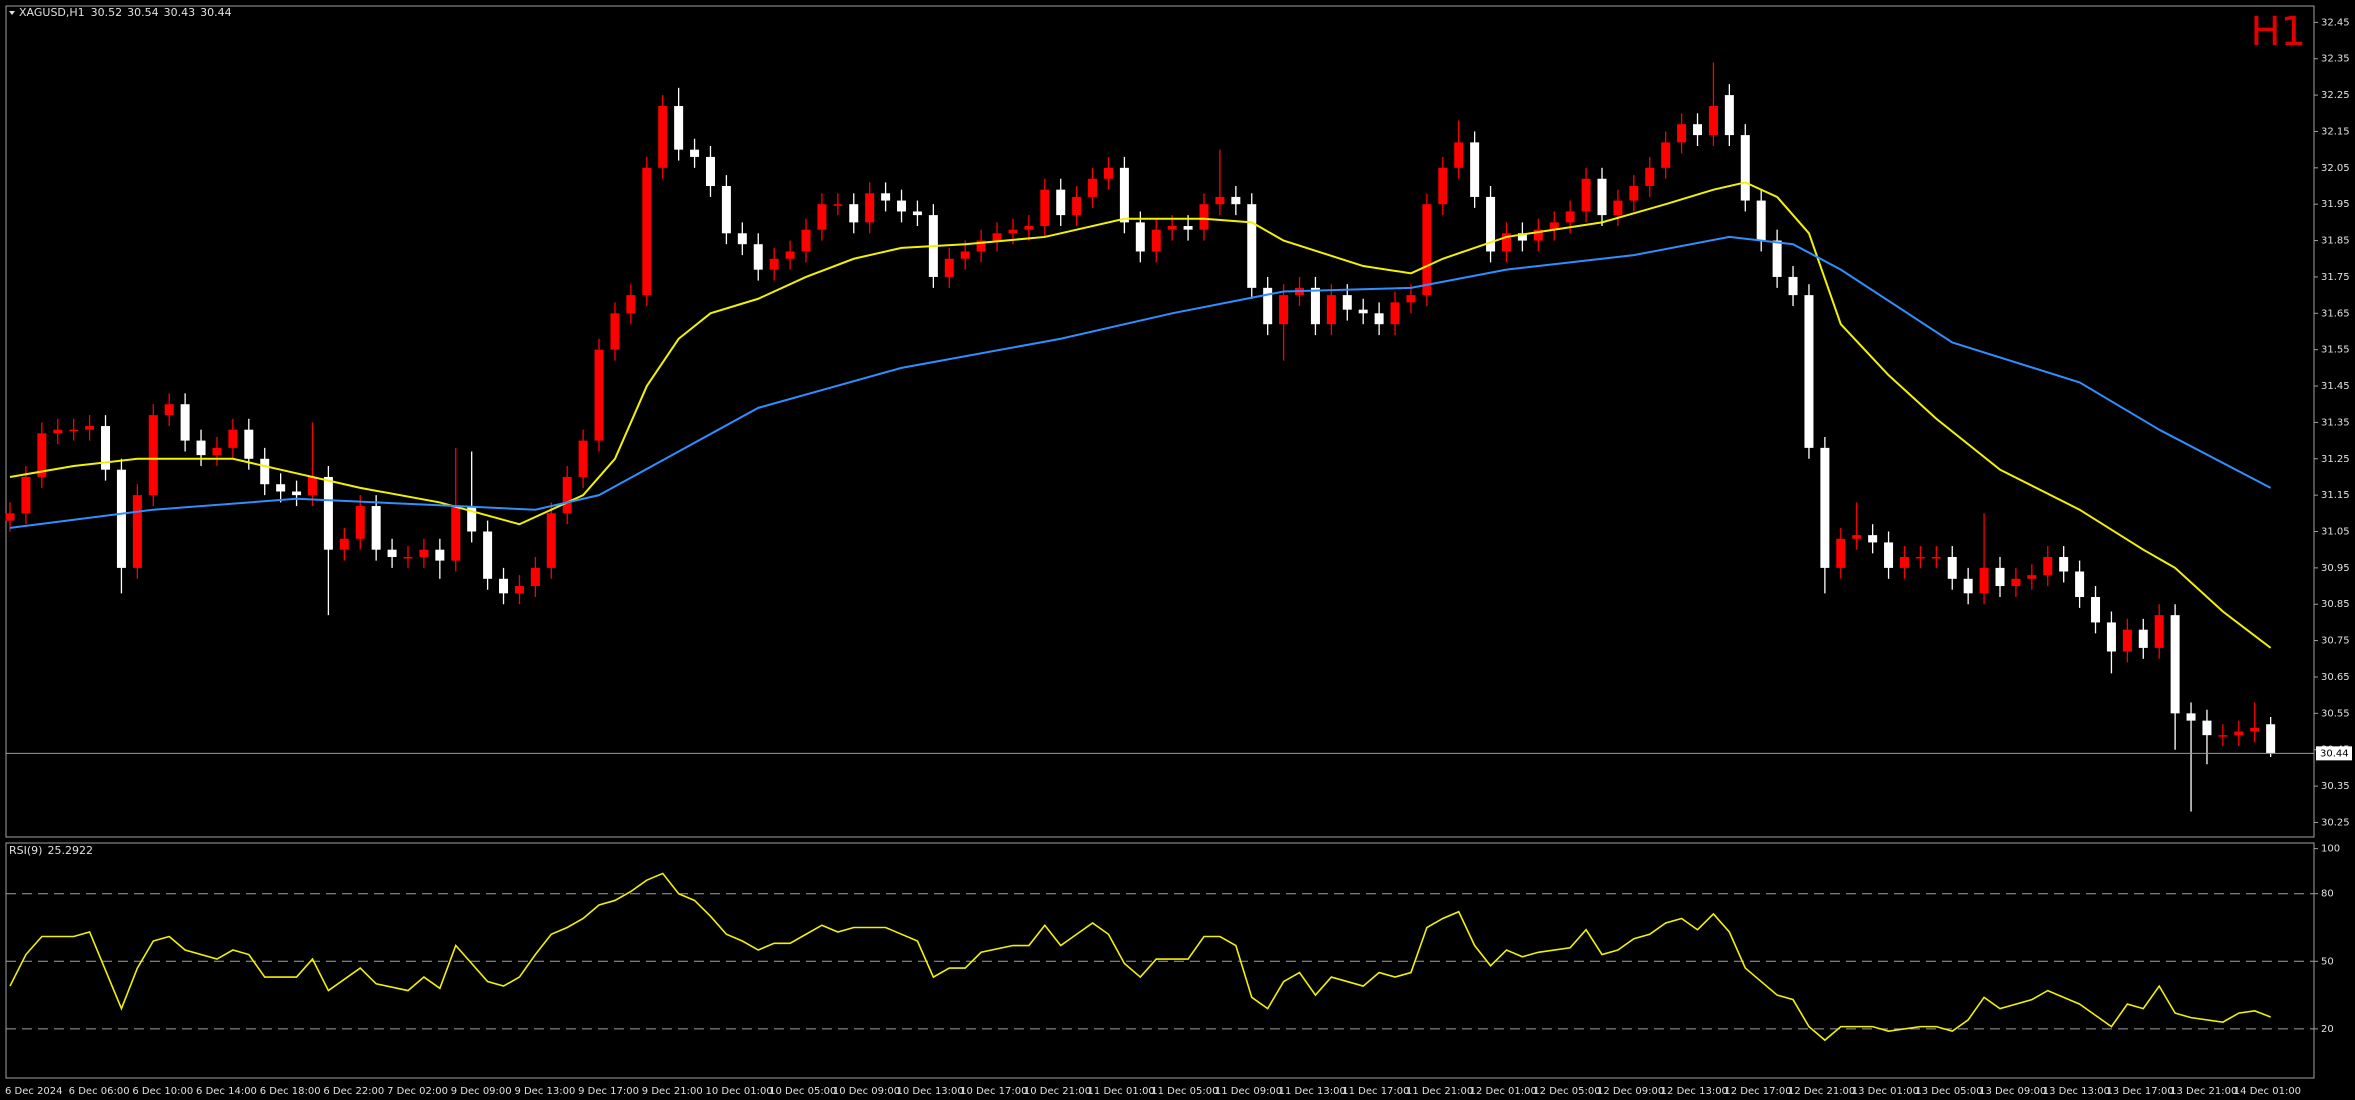 Image resolution: width=2355 pixels, height=1100 pixels. Describe the element at coordinates (2335, 59) in the screenshot. I see `y-tick-label: 32.35` at that location.